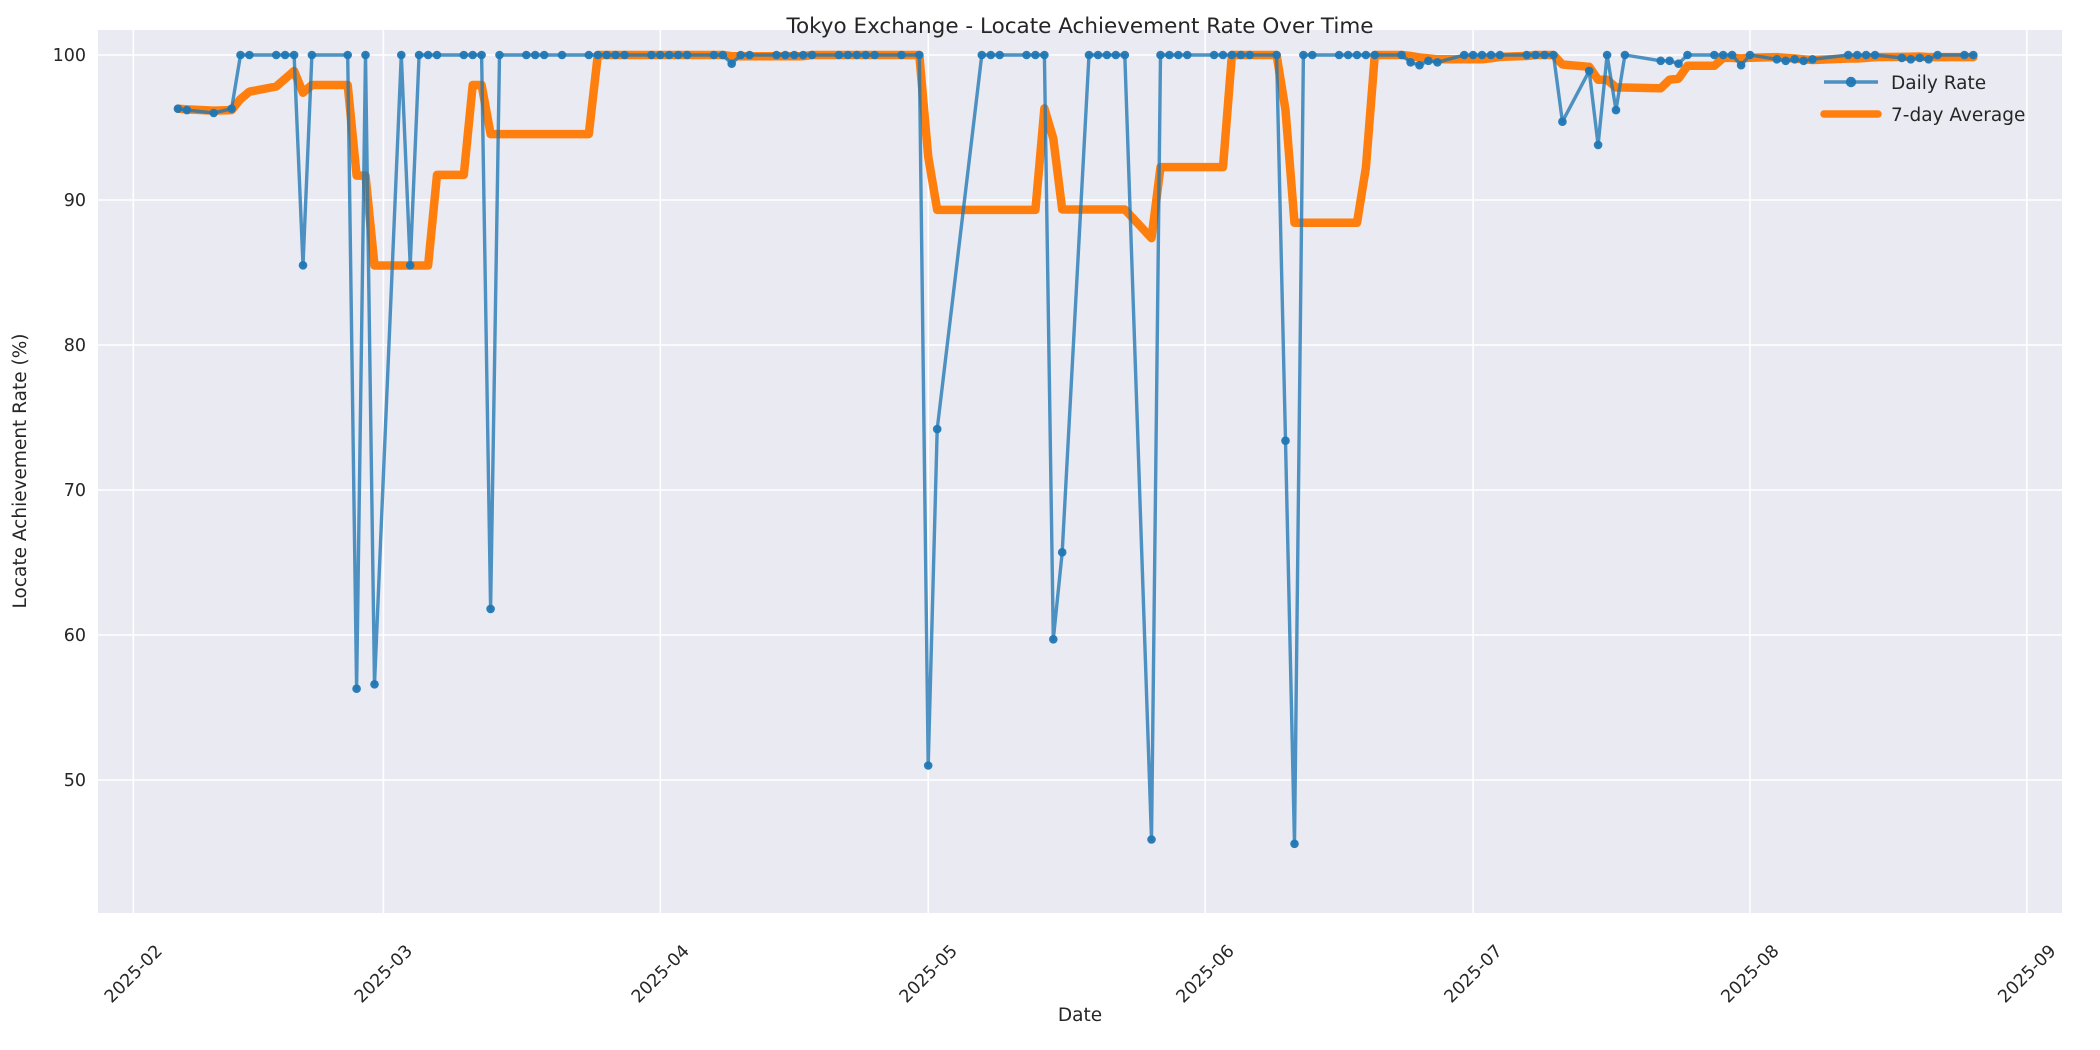  What do you see at coordinates (1958, 115) in the screenshot?
I see `legend-label-avg: 7-day Average` at bounding box center [1958, 115].